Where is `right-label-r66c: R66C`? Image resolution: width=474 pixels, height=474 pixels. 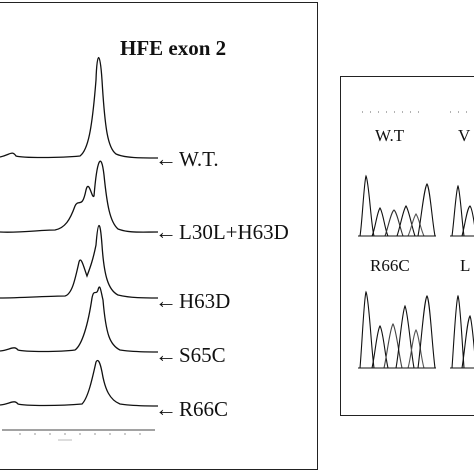
right-label-r66c: R66C is located at coordinates (390, 265).